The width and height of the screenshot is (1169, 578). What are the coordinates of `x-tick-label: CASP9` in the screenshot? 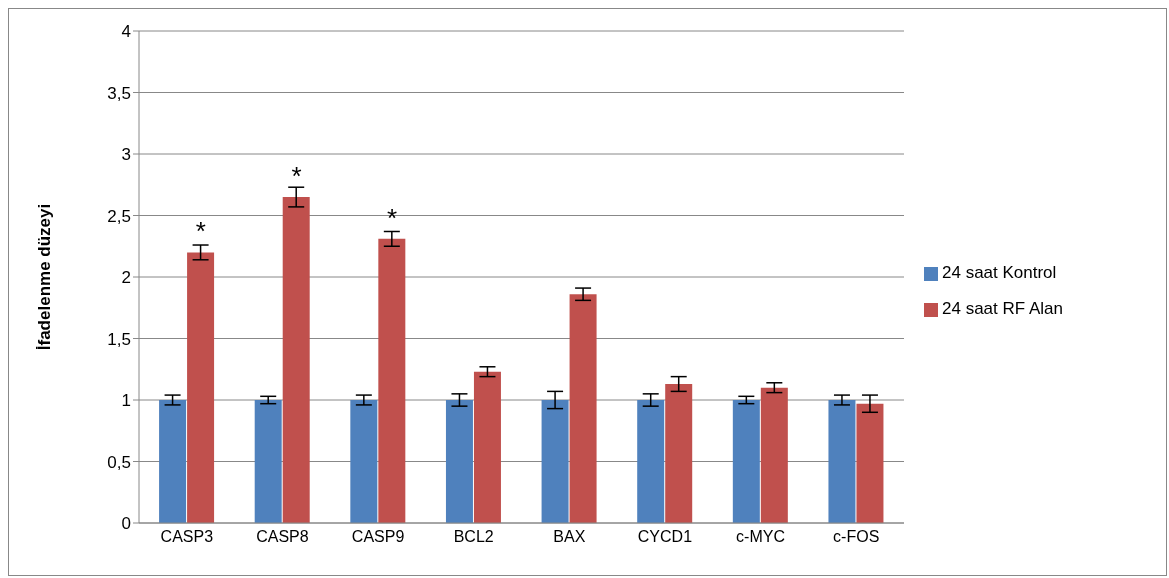 It's located at (378, 537).